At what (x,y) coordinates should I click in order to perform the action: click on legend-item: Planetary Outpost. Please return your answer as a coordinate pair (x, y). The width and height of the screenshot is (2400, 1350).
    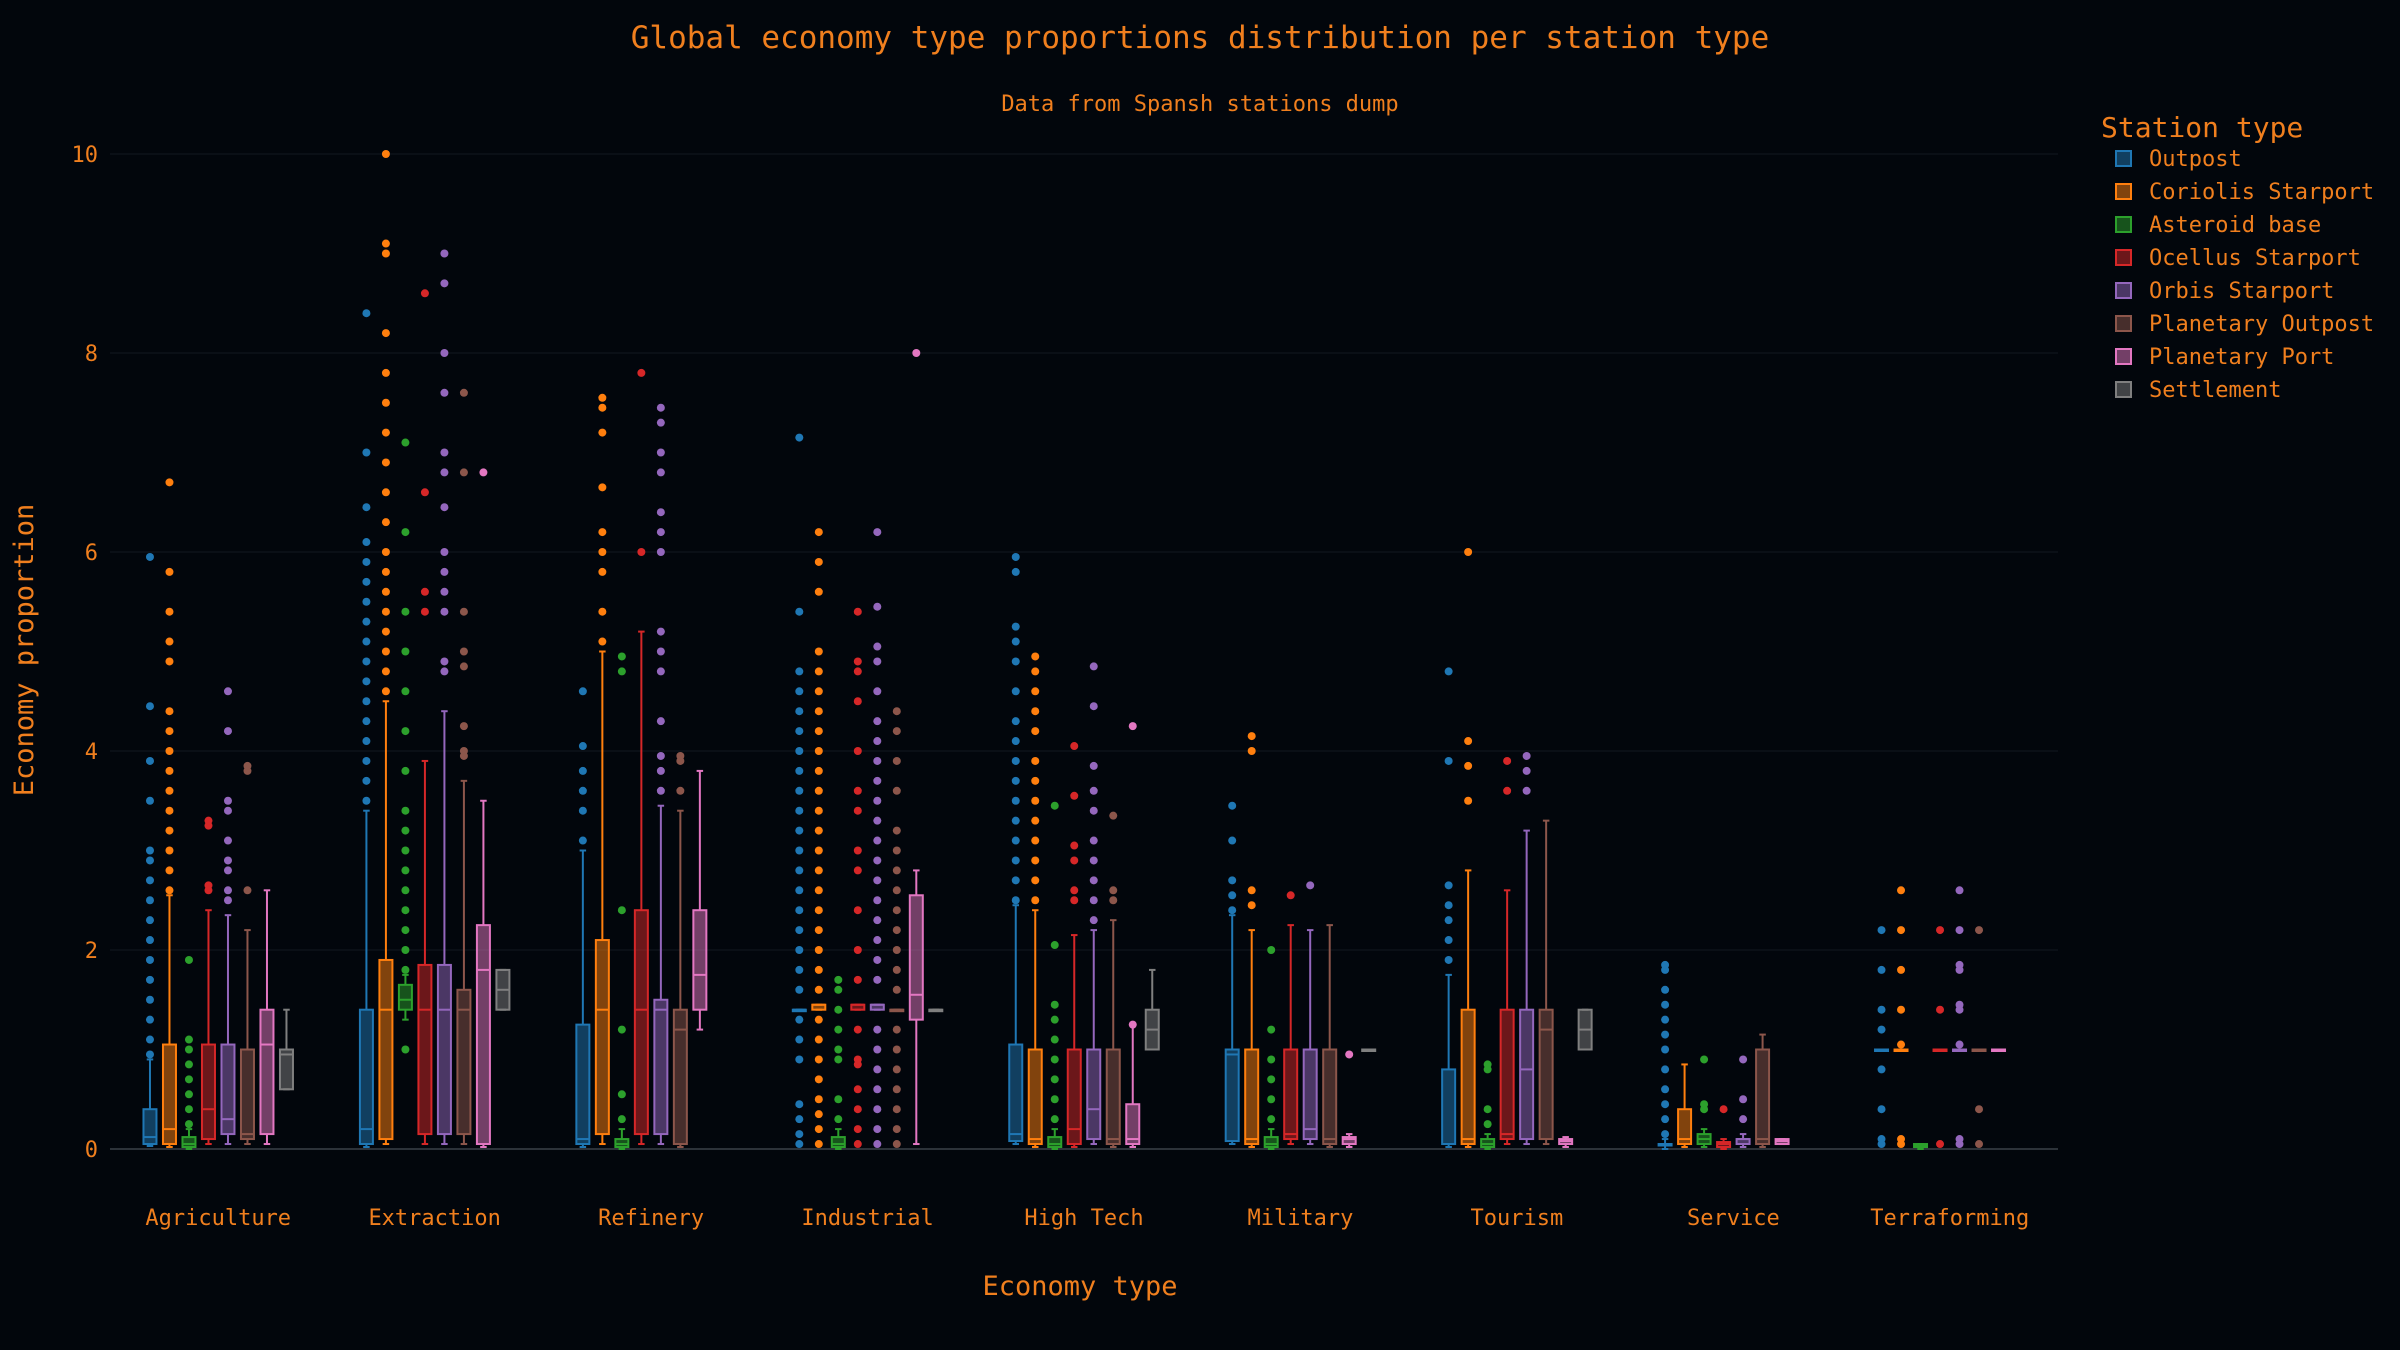
    Looking at the image, I should click on (2244, 324).